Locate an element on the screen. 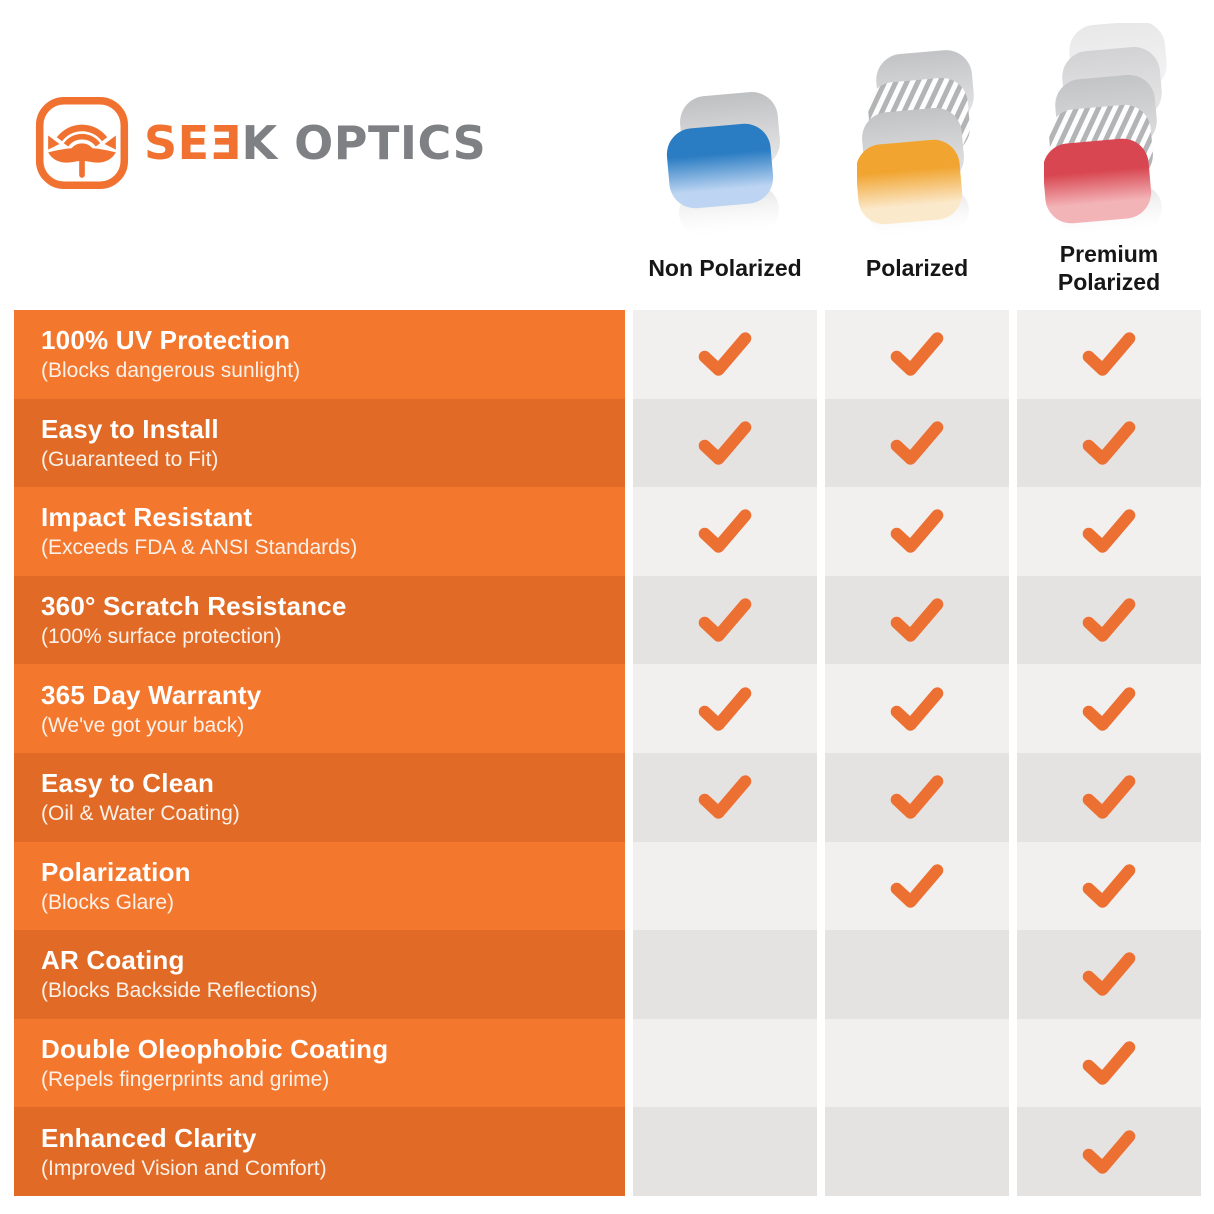  feature-title: Easy to Install is located at coordinates (130, 428).